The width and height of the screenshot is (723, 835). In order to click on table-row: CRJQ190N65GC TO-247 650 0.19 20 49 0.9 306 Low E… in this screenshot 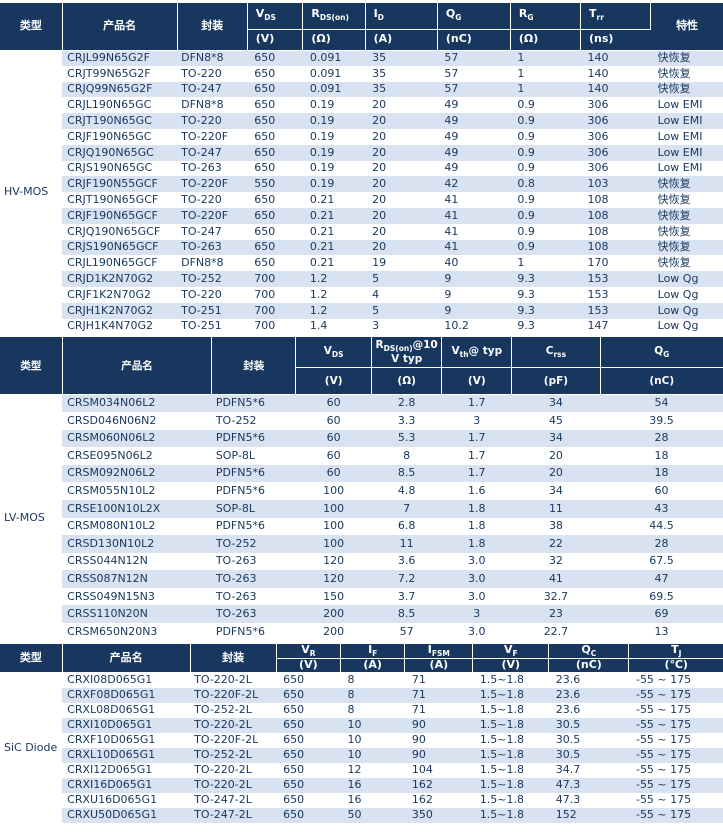, I will do `click(361, 152)`.